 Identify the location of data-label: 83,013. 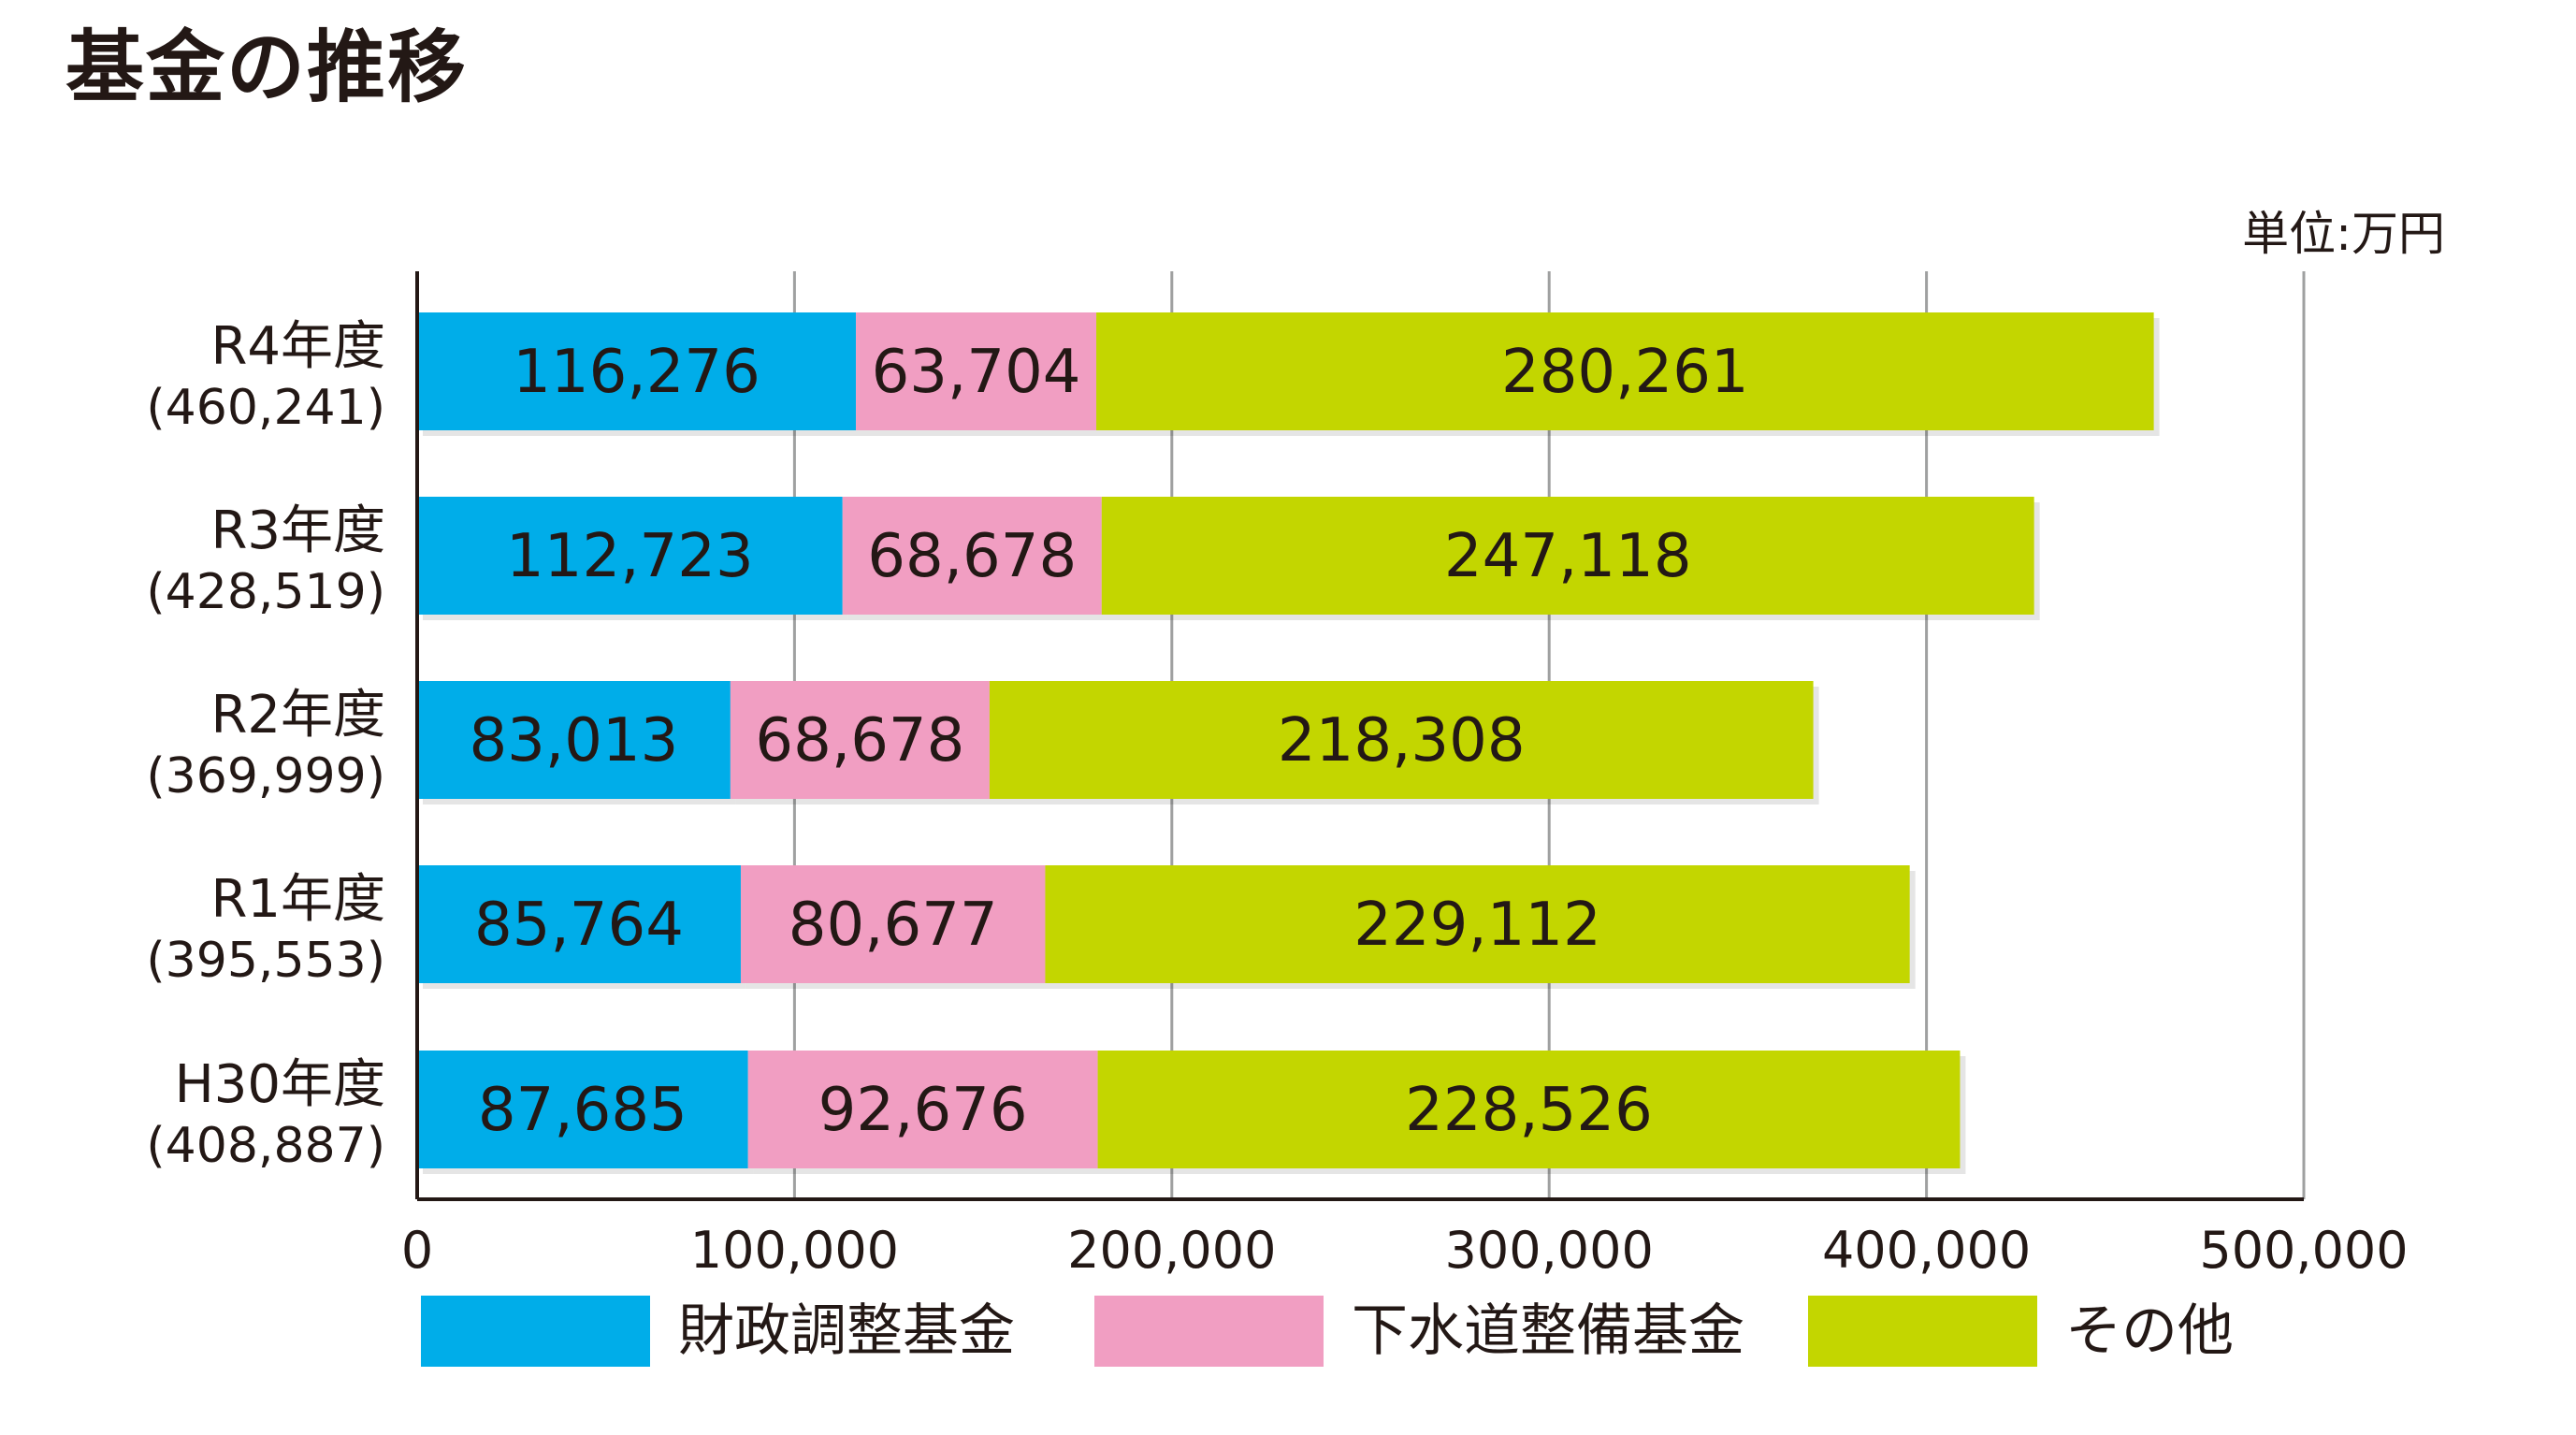
(574, 741).